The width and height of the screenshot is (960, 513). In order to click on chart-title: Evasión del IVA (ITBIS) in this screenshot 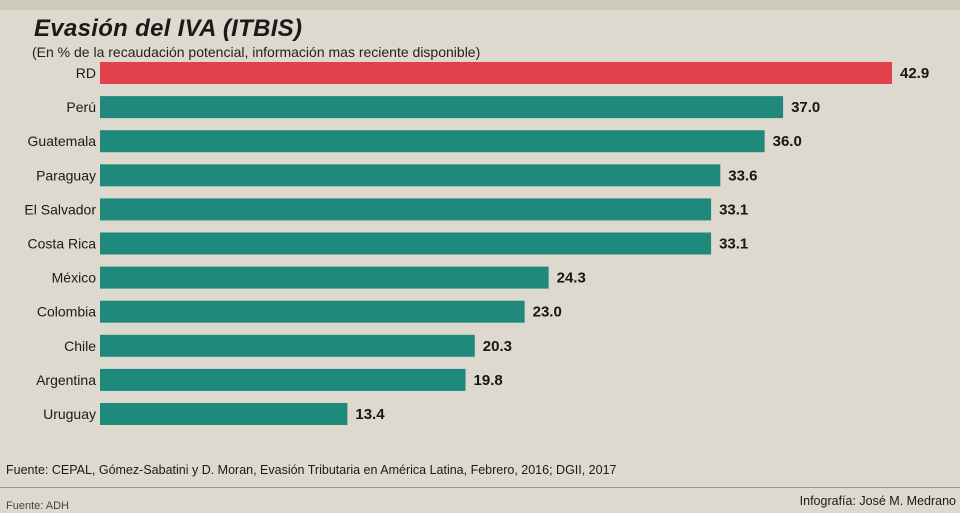, I will do `click(168, 28)`.